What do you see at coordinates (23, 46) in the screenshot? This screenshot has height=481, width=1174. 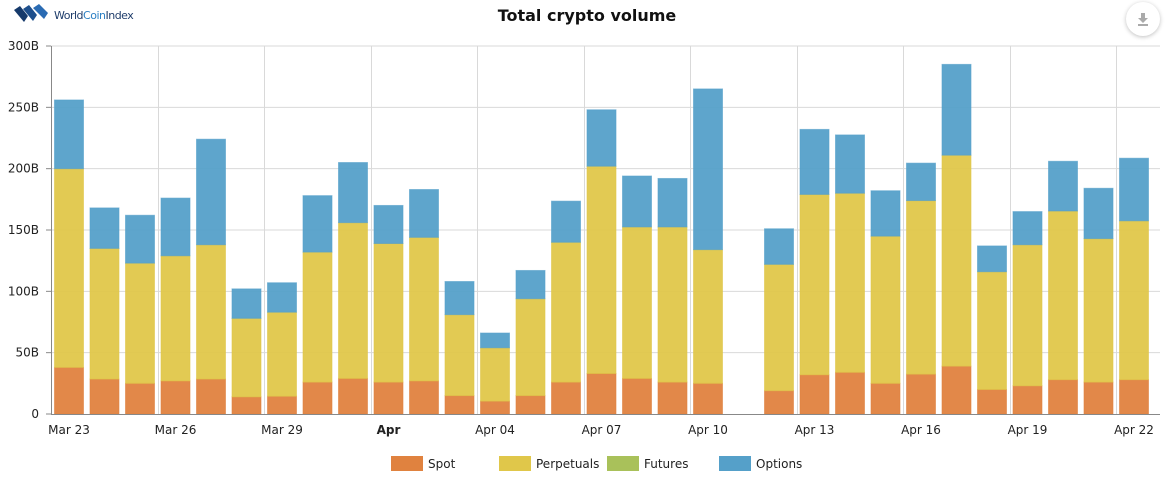 I see `y-tick-label: 300B` at bounding box center [23, 46].